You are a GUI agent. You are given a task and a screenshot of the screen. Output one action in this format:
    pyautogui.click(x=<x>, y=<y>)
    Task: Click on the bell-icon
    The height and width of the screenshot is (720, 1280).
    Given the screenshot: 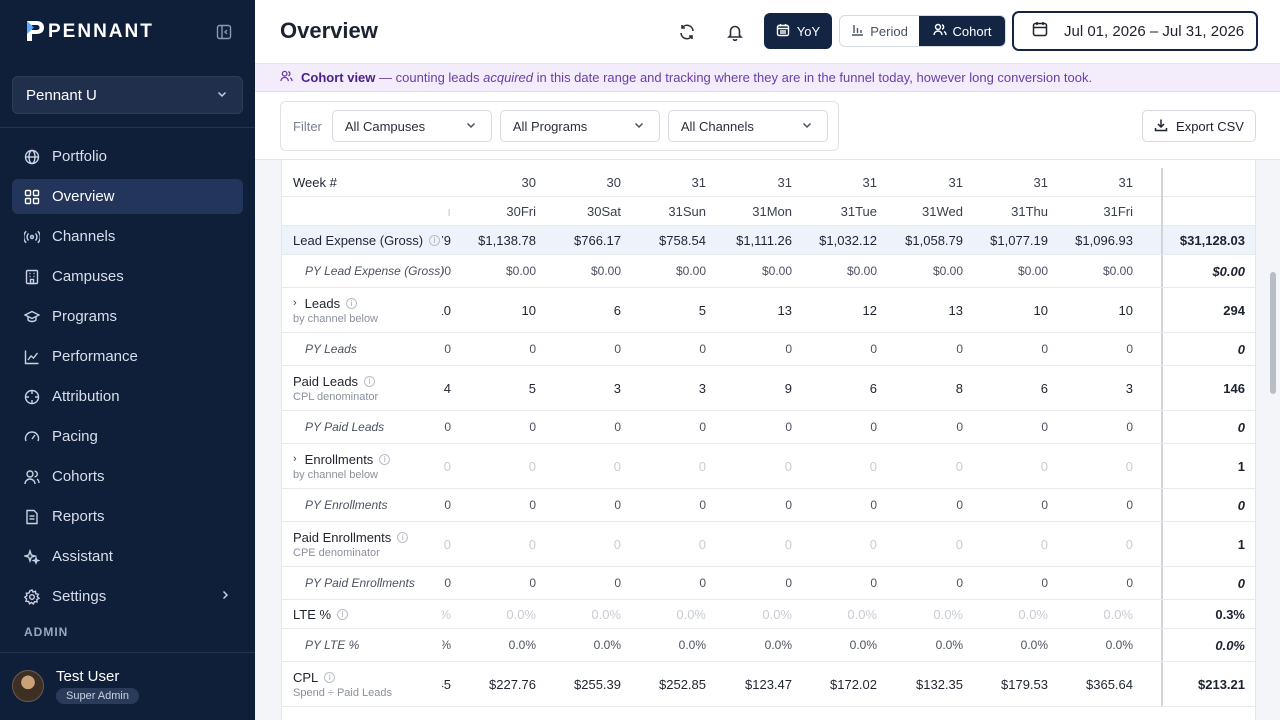 What is the action you would take?
    pyautogui.click(x=735, y=32)
    